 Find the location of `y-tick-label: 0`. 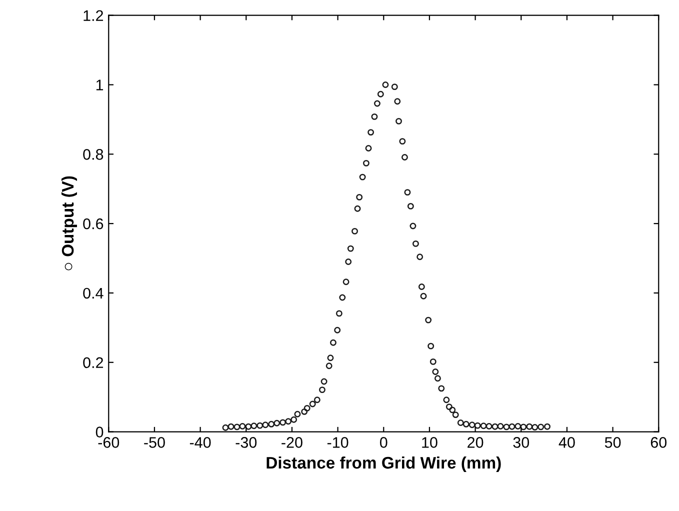

y-tick-label: 0 is located at coordinates (100, 432).